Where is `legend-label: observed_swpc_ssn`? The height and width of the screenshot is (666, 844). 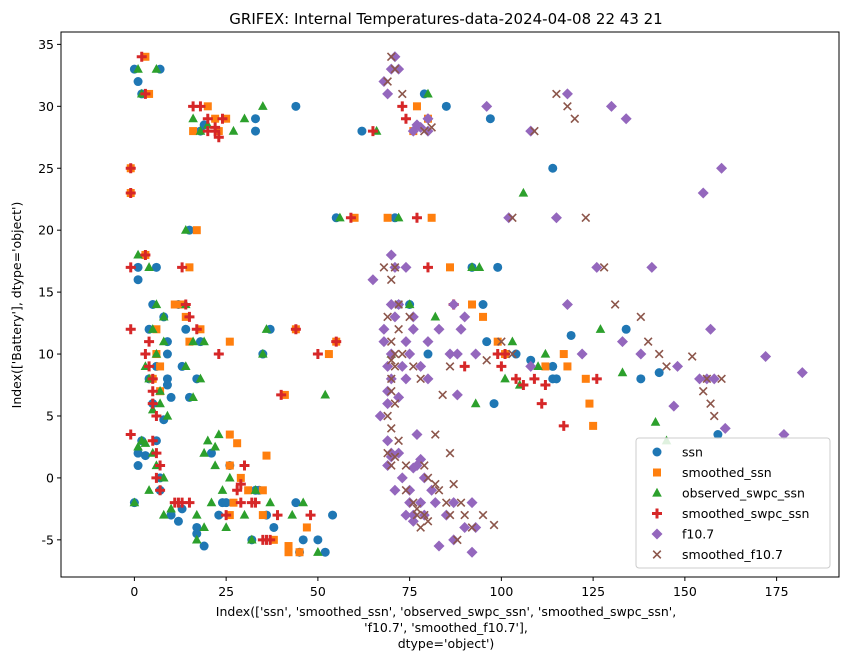 legend-label: observed_swpc_ssn is located at coordinates (743, 493).